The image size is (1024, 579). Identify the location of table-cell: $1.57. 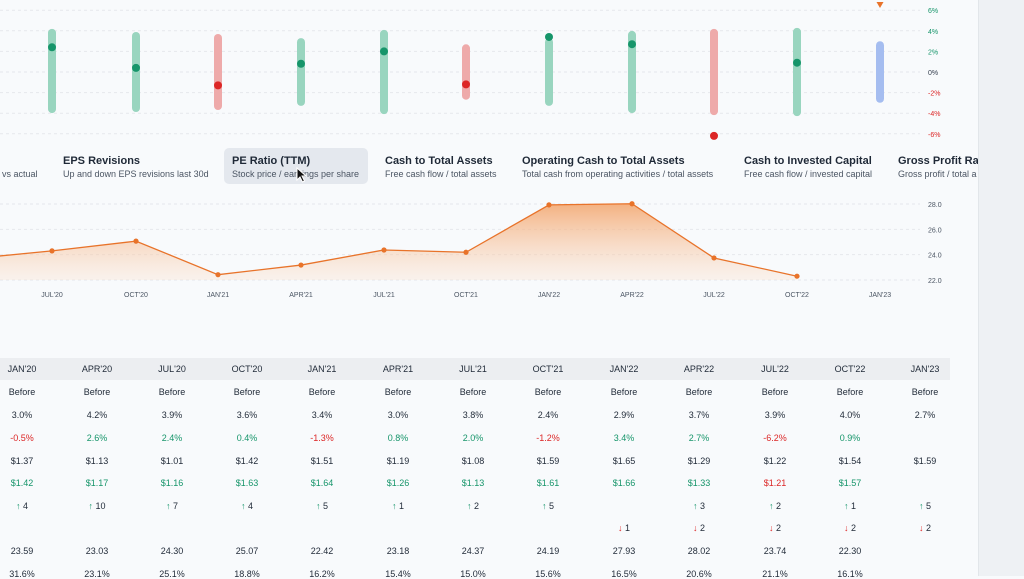
(850, 483).